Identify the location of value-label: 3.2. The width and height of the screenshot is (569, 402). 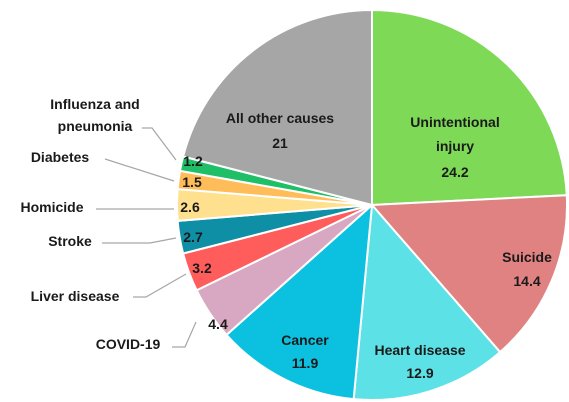
(202, 268).